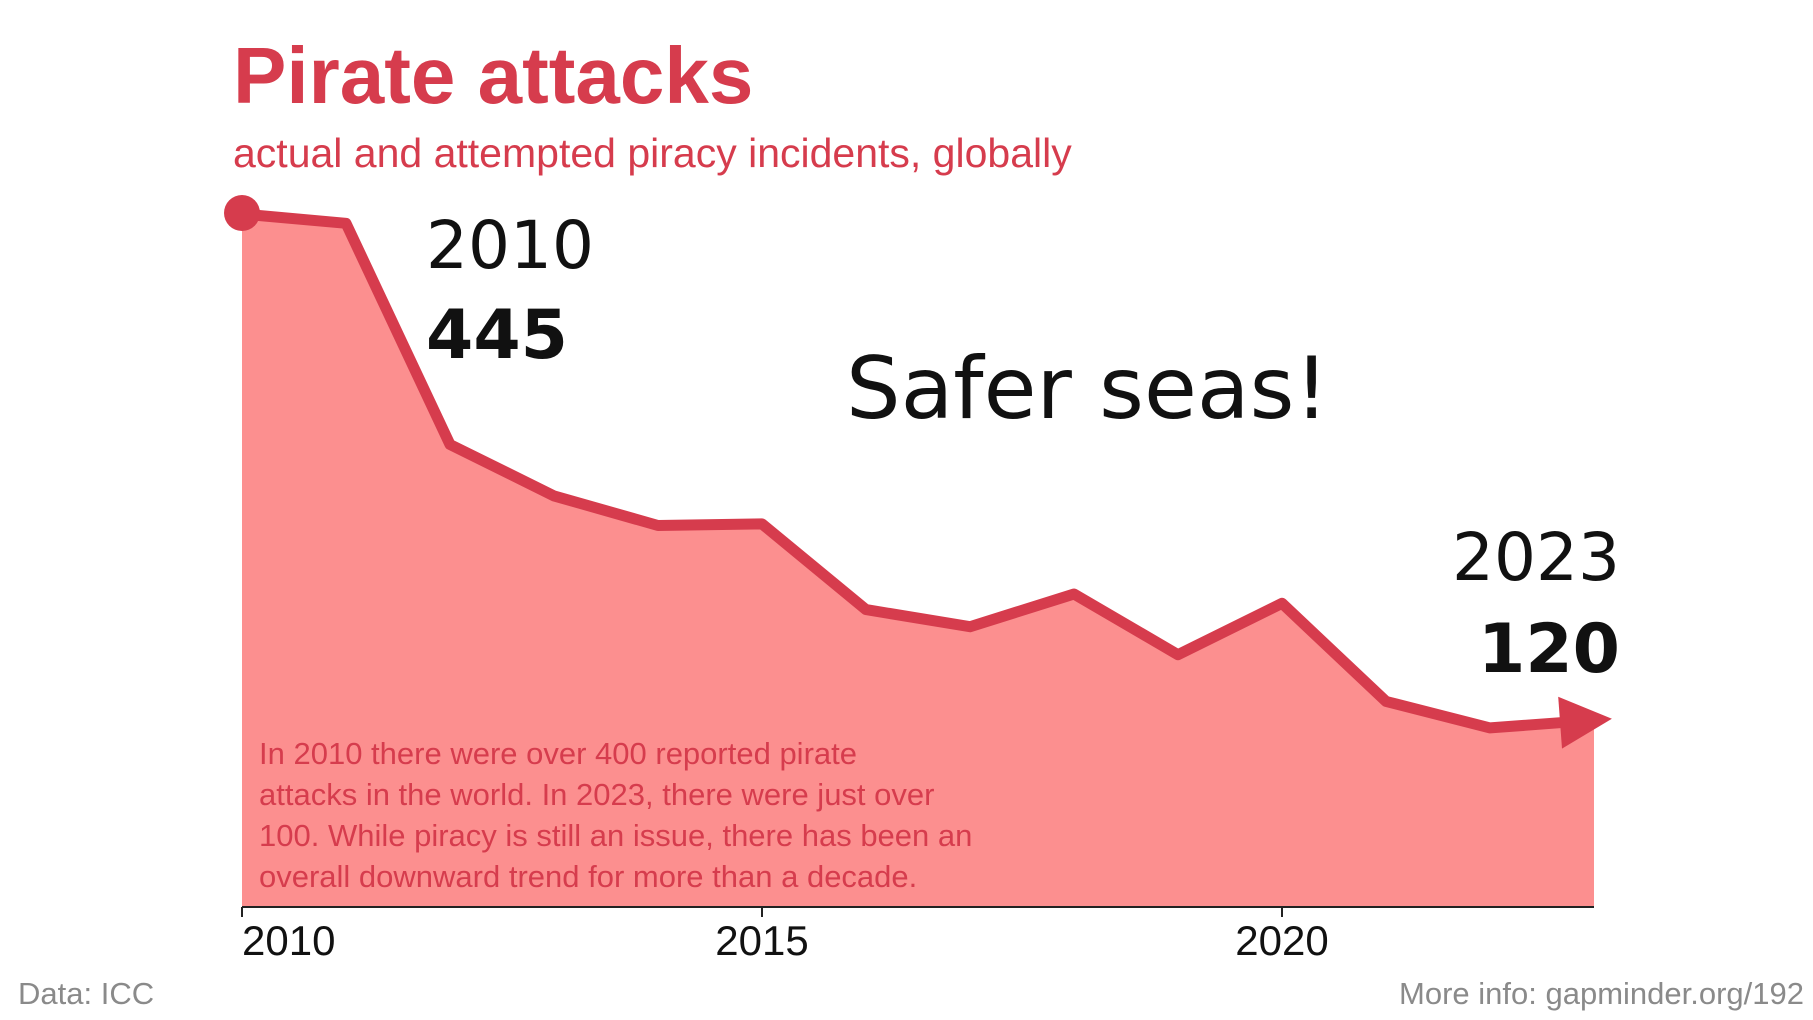 This screenshot has width=1813, height=1020. What do you see at coordinates (1585, 722) in the screenshot?
I see `trend-arrowhead` at bounding box center [1585, 722].